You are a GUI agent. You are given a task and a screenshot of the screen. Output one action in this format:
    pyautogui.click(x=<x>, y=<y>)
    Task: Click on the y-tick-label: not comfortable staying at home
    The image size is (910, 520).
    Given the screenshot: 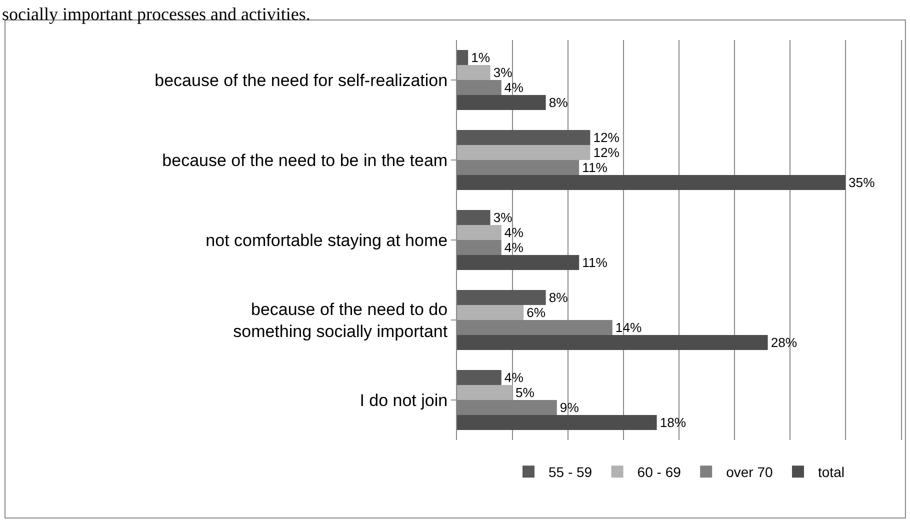 What is the action you would take?
    pyautogui.click(x=327, y=240)
    